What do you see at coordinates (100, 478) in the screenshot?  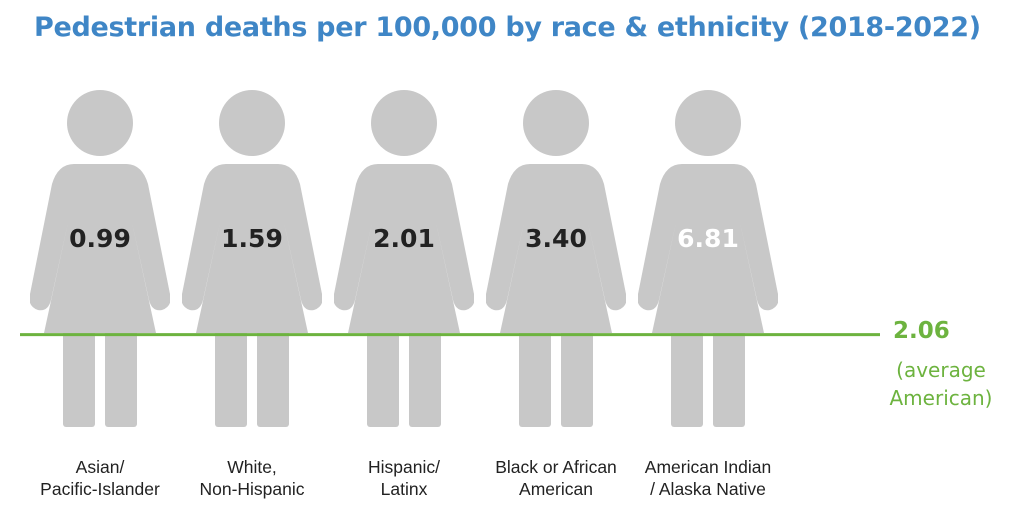 I see `category-label-1: Asian/Pacific-Islander` at bounding box center [100, 478].